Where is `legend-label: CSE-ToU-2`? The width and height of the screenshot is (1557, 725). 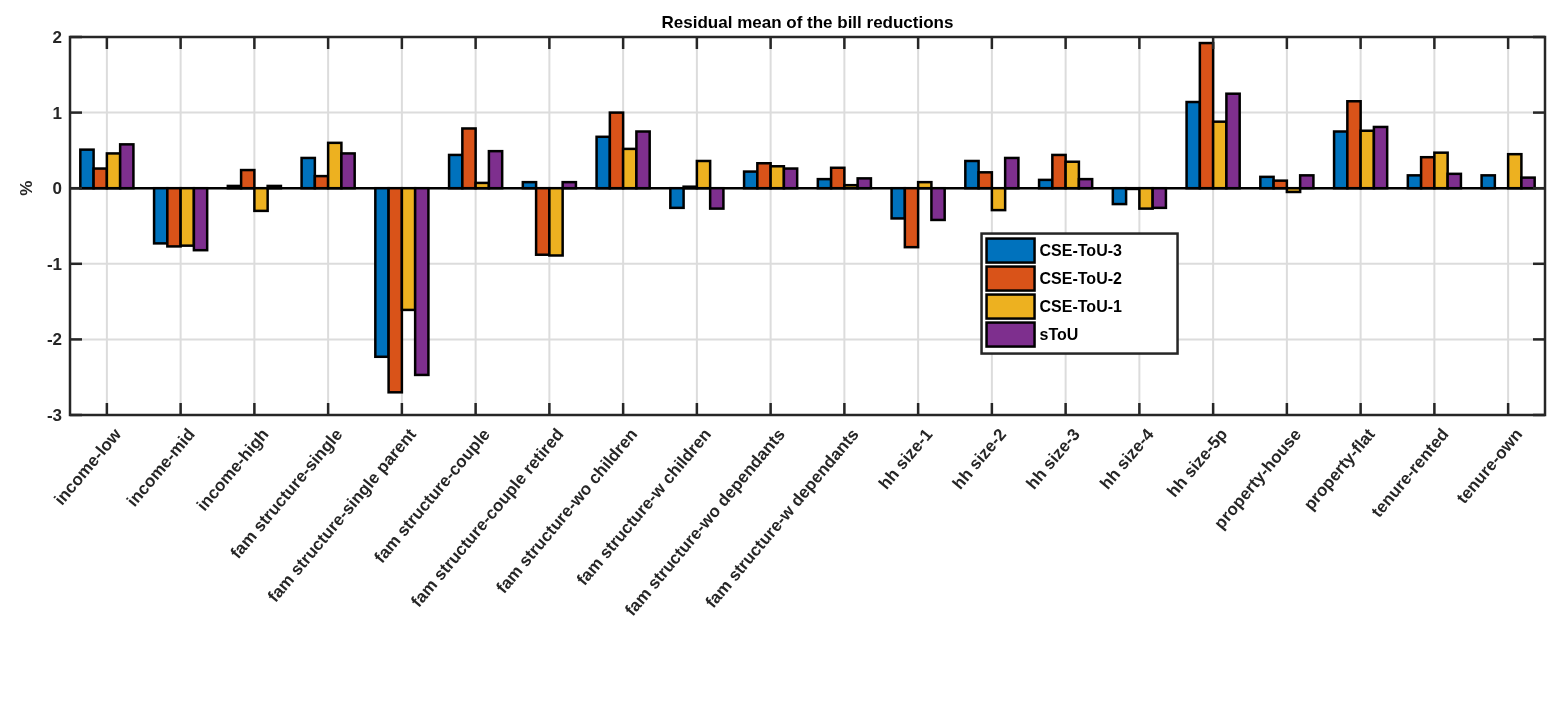 legend-label: CSE-ToU-2 is located at coordinates (1081, 279).